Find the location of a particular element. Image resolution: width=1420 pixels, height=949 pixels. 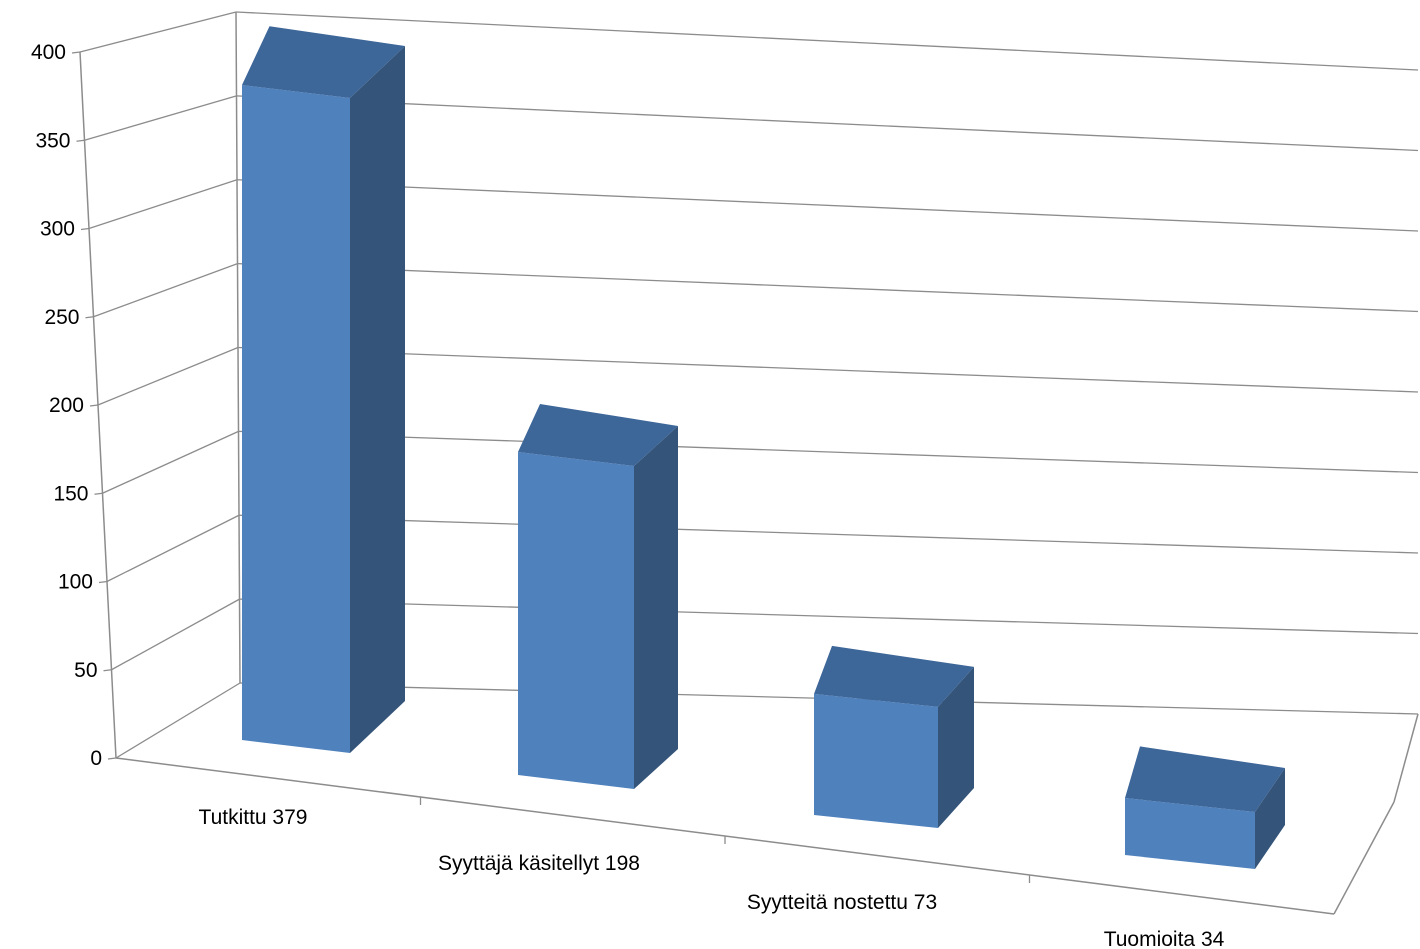

y-tick-label-150: 150 is located at coordinates (70, 493).